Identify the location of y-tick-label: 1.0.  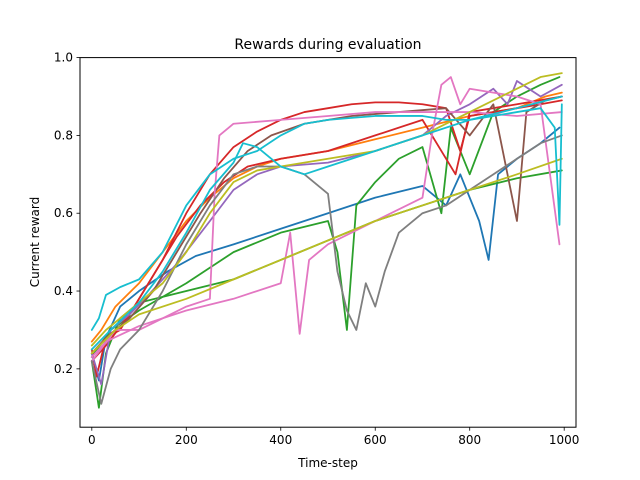
(63, 58).